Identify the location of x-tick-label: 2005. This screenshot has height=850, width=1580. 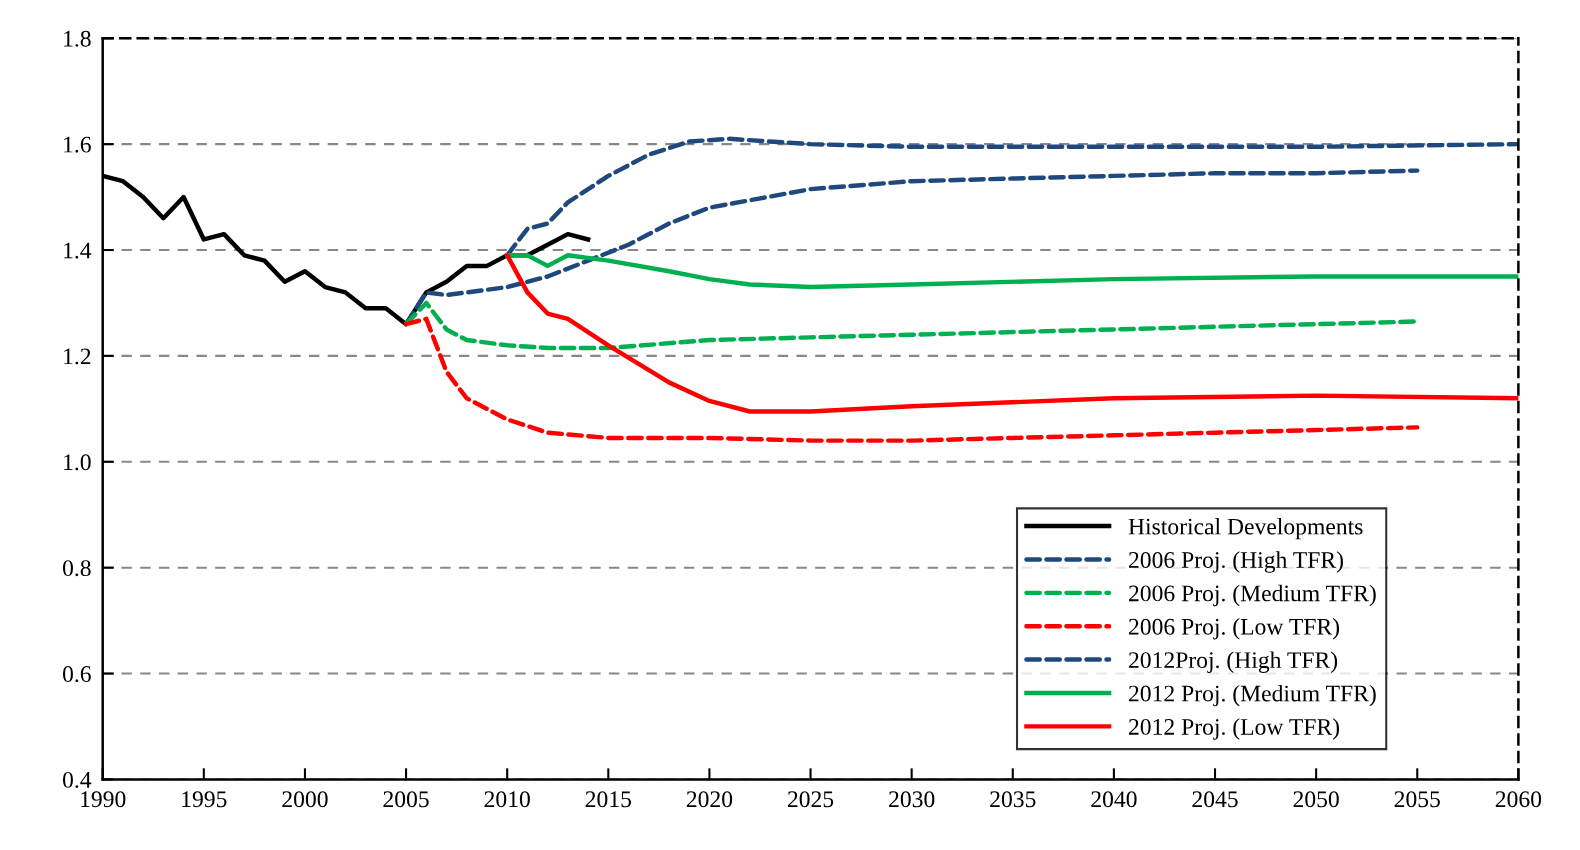
(406, 799).